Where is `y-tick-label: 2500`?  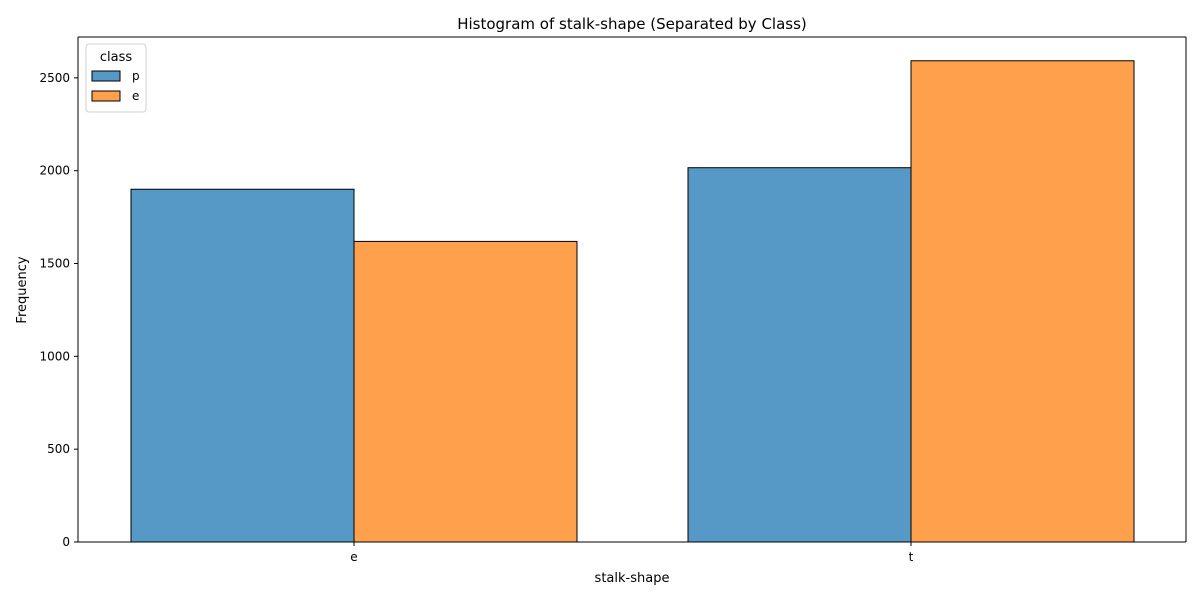
y-tick-label: 2500 is located at coordinates (54, 78).